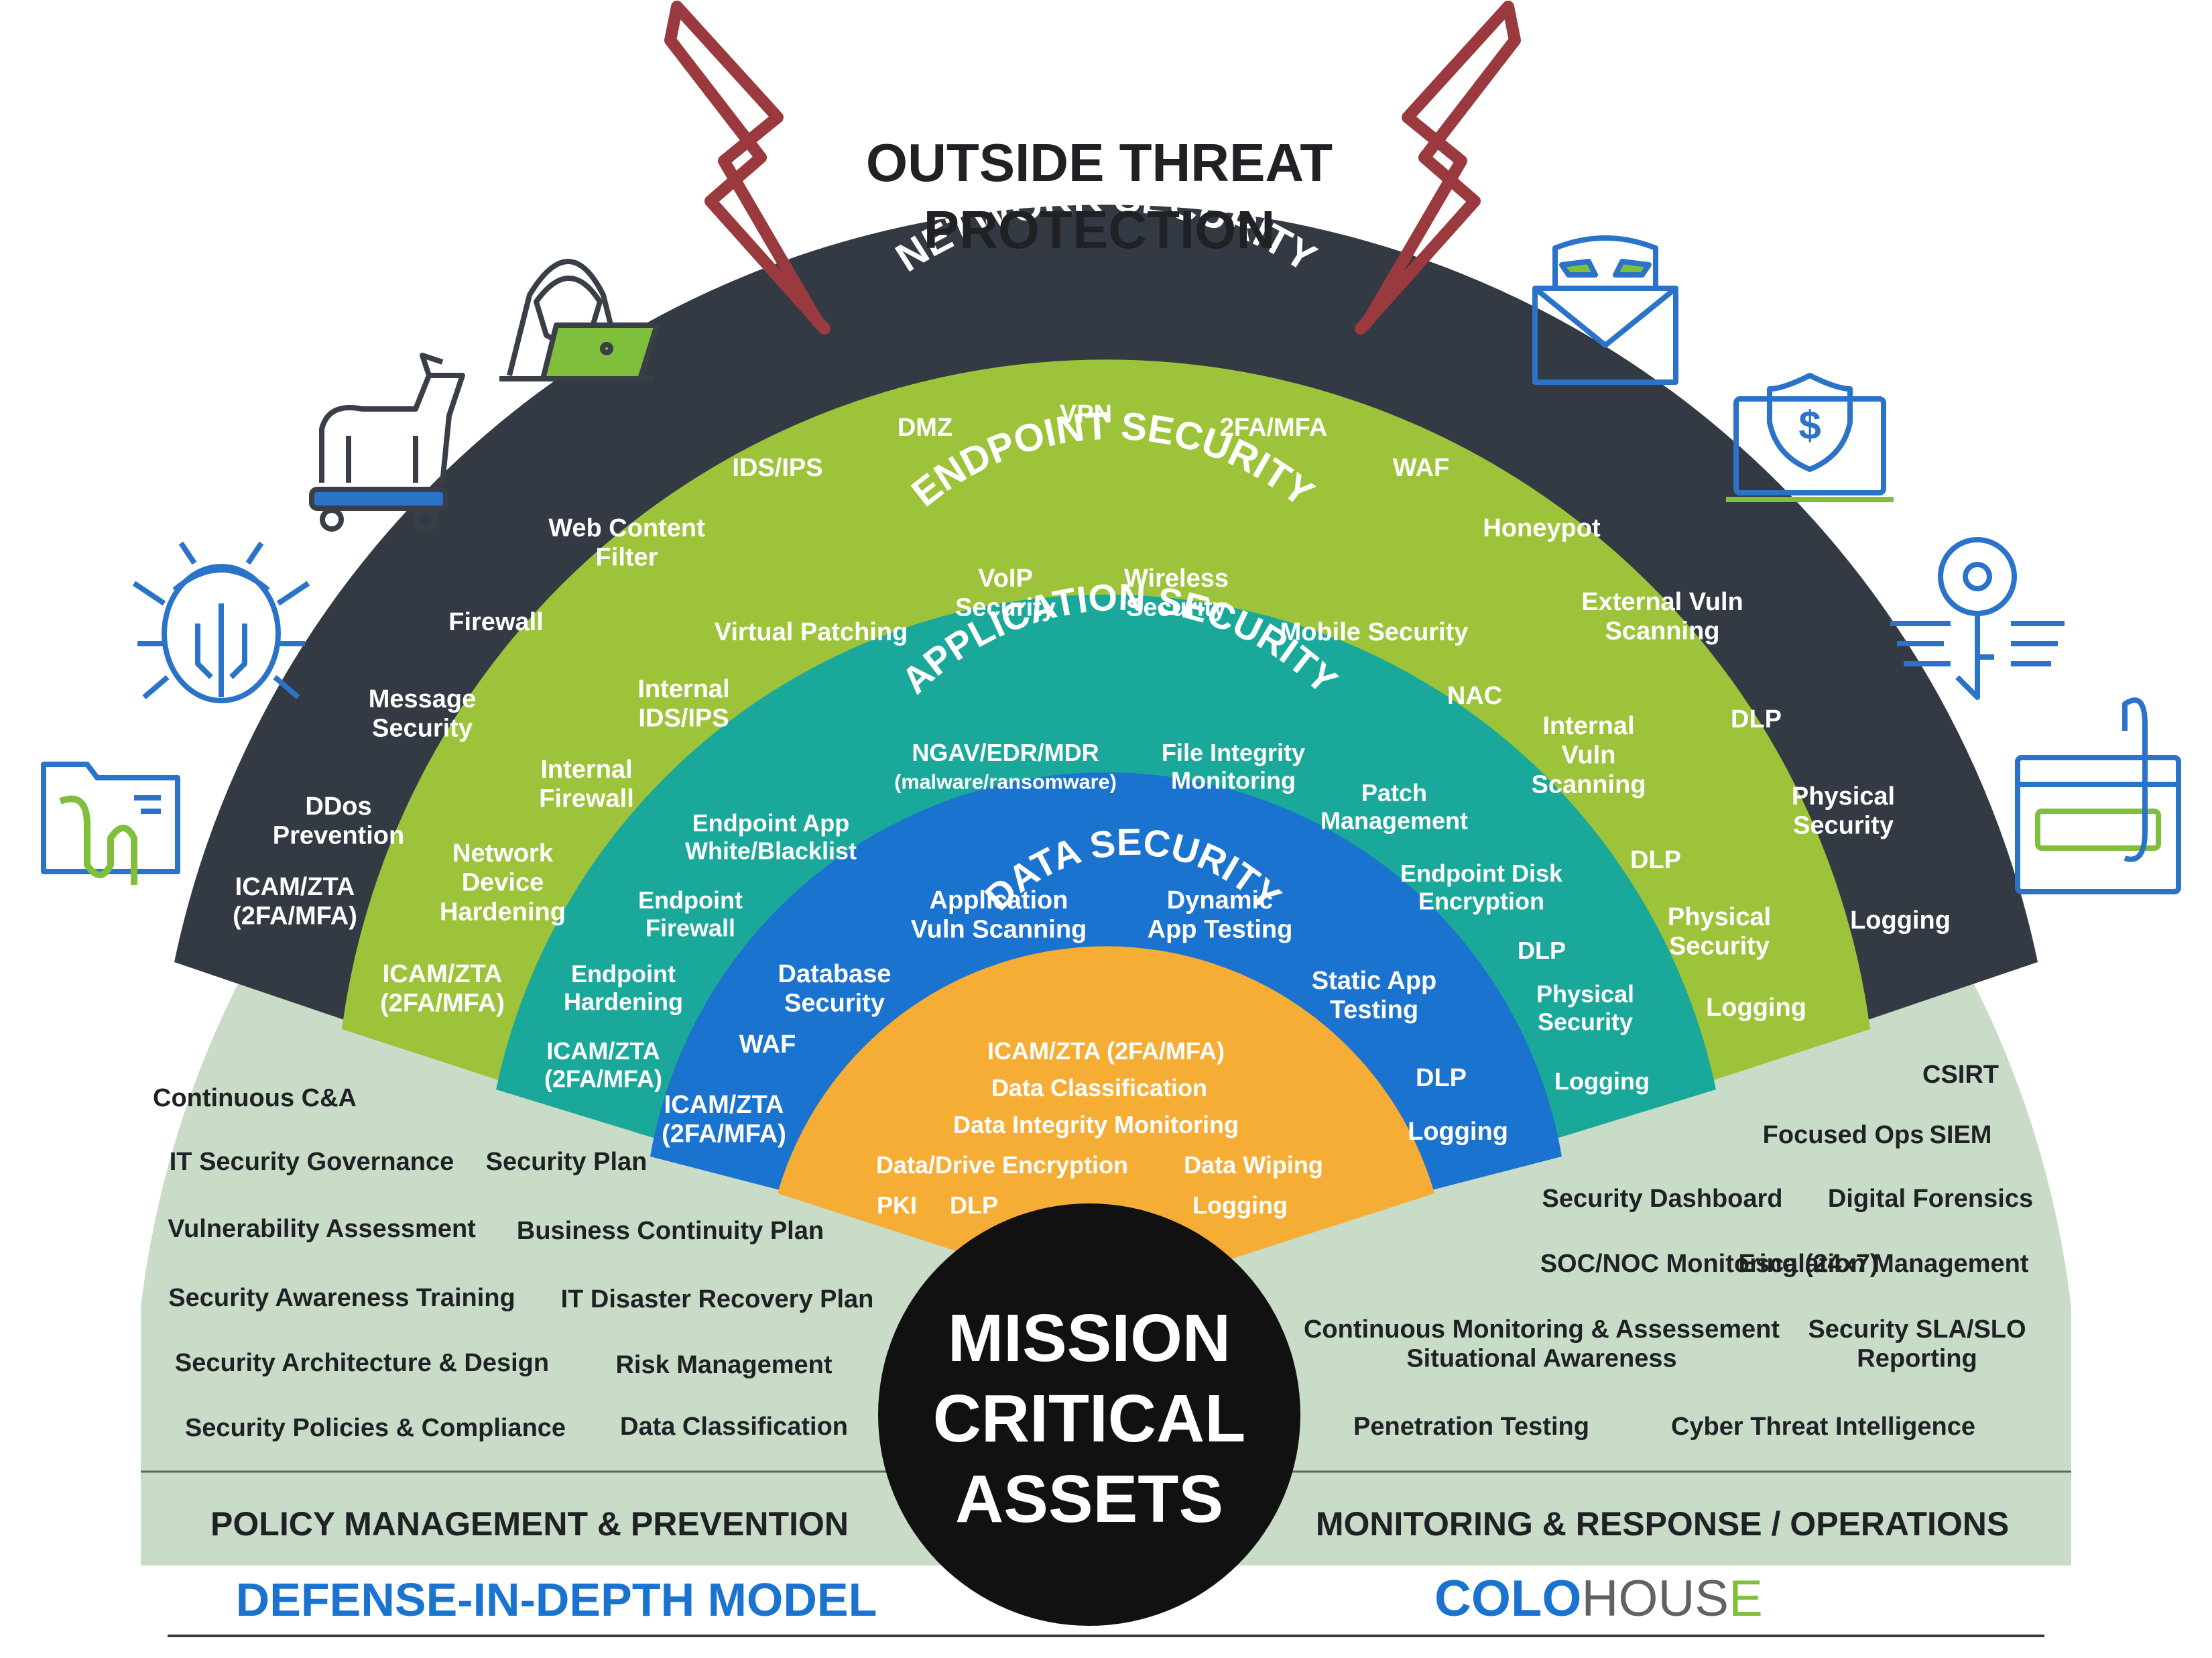 The image size is (2212, 1658). I want to click on digital-key-icon, so click(1977, 618).